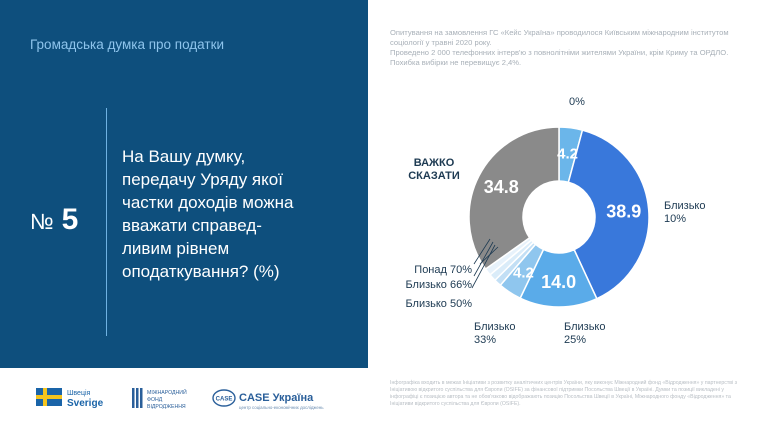  I want to click on case-logo-tagline: центр соціально-економічних досліджень, so click(281, 407).